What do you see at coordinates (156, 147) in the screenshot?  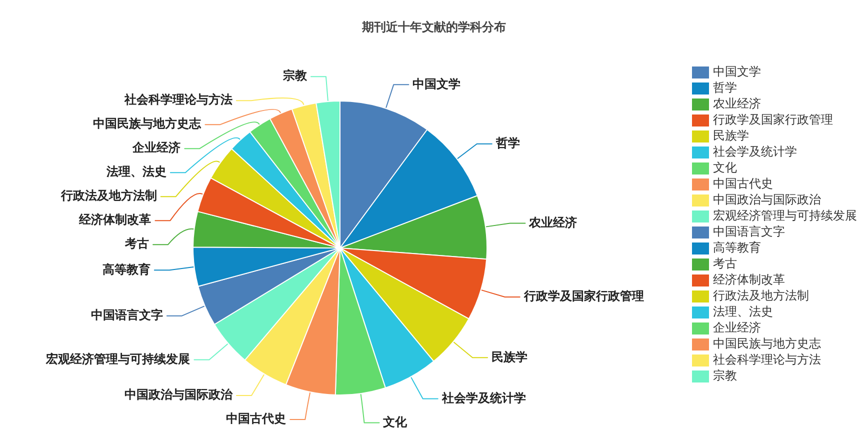 I see `slice-label: 企业经济` at bounding box center [156, 147].